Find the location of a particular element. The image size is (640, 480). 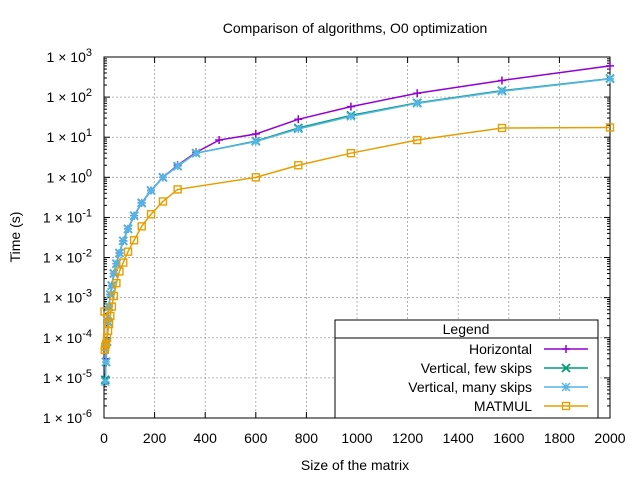

y-tick-exponent: 1 is located at coordinates (89, 133).